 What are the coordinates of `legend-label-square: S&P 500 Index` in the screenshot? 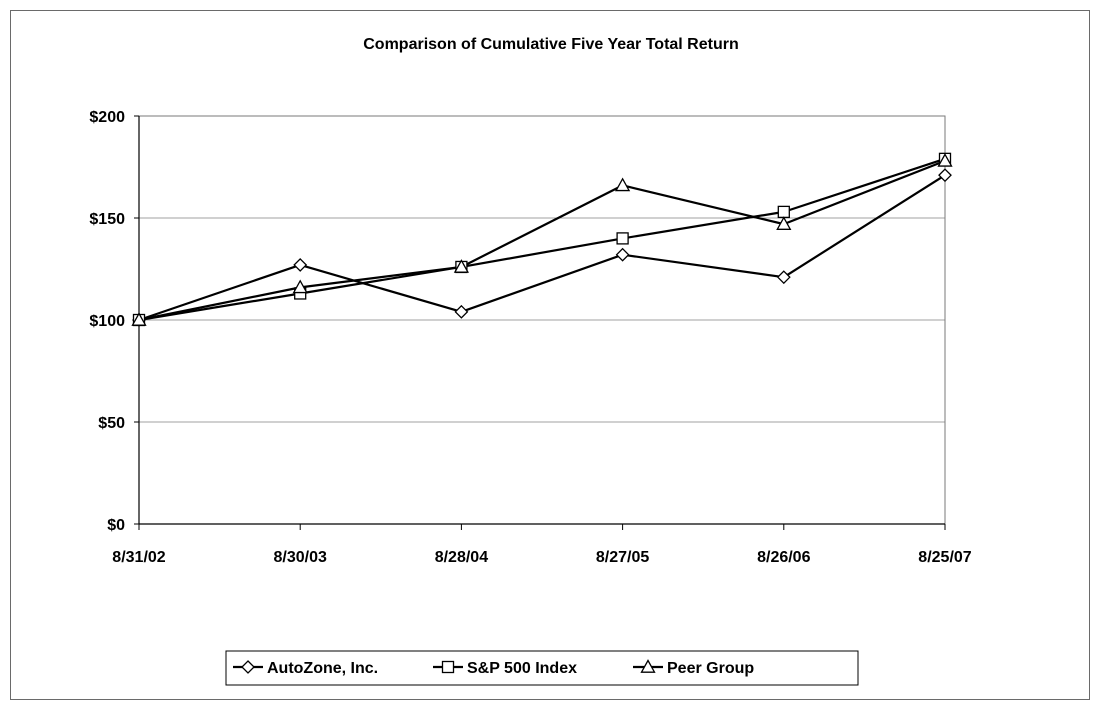 It's located at (522, 668).